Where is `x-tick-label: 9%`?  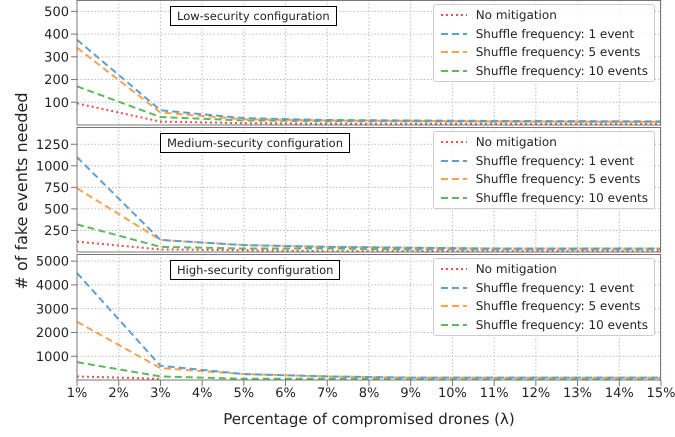 x-tick-label: 9% is located at coordinates (411, 394).